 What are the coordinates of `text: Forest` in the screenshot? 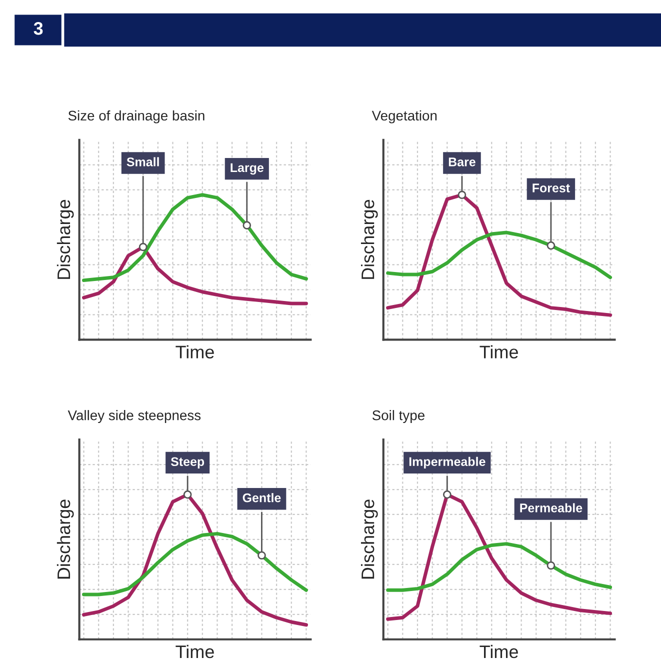 It's located at (551, 188).